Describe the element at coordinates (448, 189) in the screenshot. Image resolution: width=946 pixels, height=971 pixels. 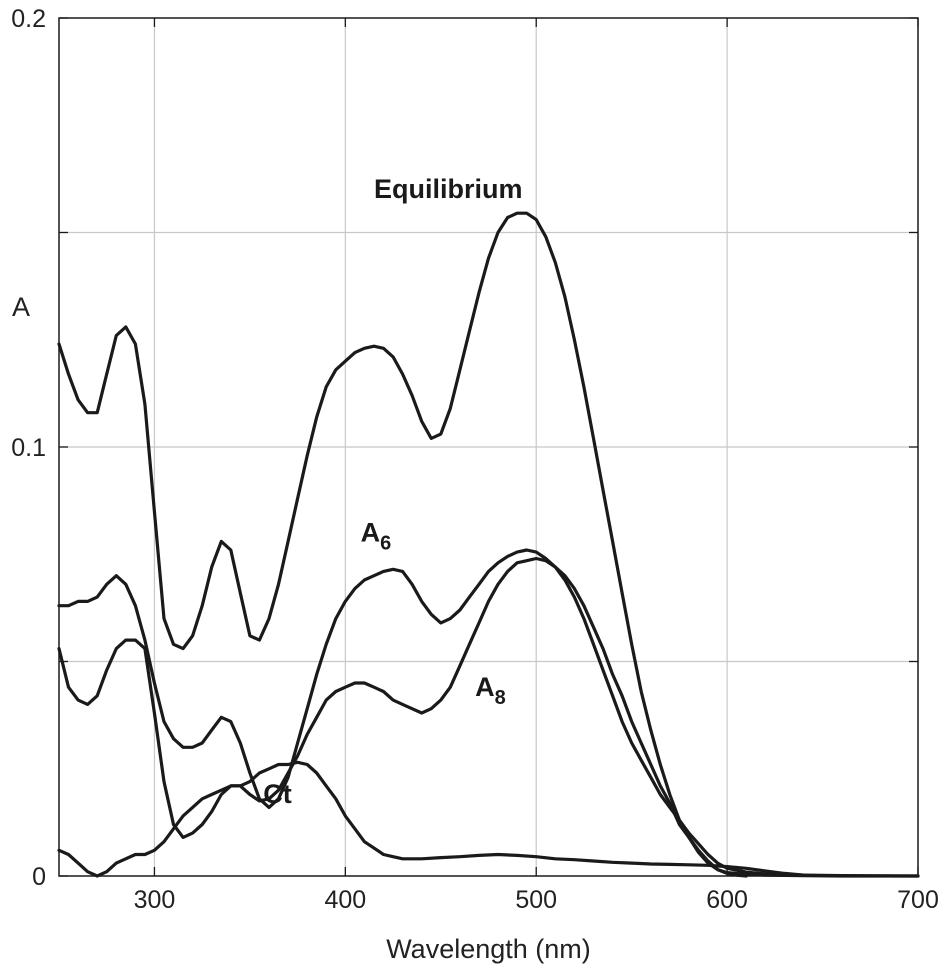
I see `series-label-equilibrium: Equilibrium` at that location.